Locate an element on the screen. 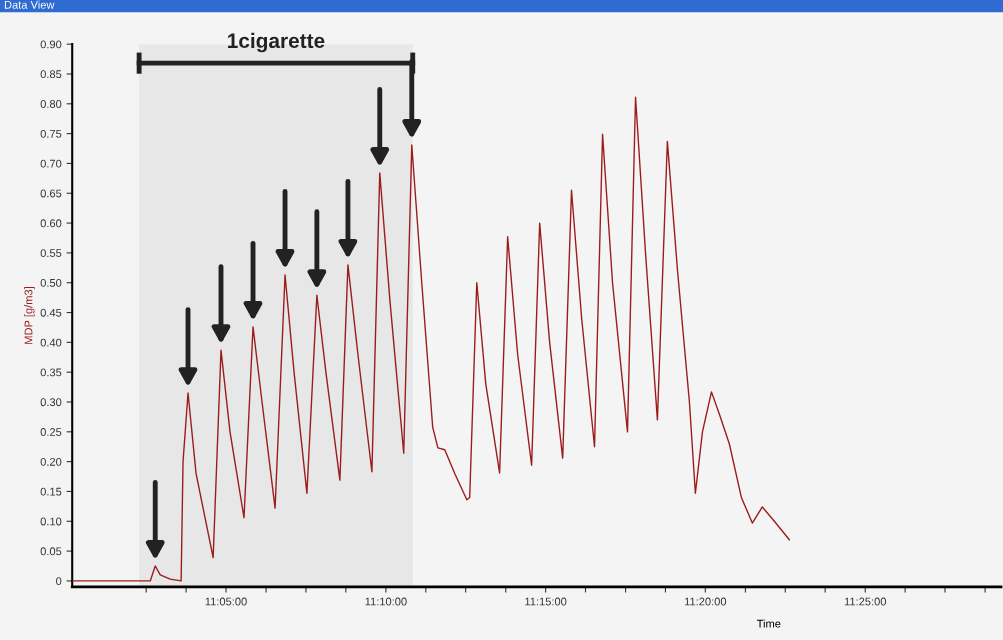 The height and width of the screenshot is (640, 1003). y-tick-label: 0.45 is located at coordinates (51, 312).